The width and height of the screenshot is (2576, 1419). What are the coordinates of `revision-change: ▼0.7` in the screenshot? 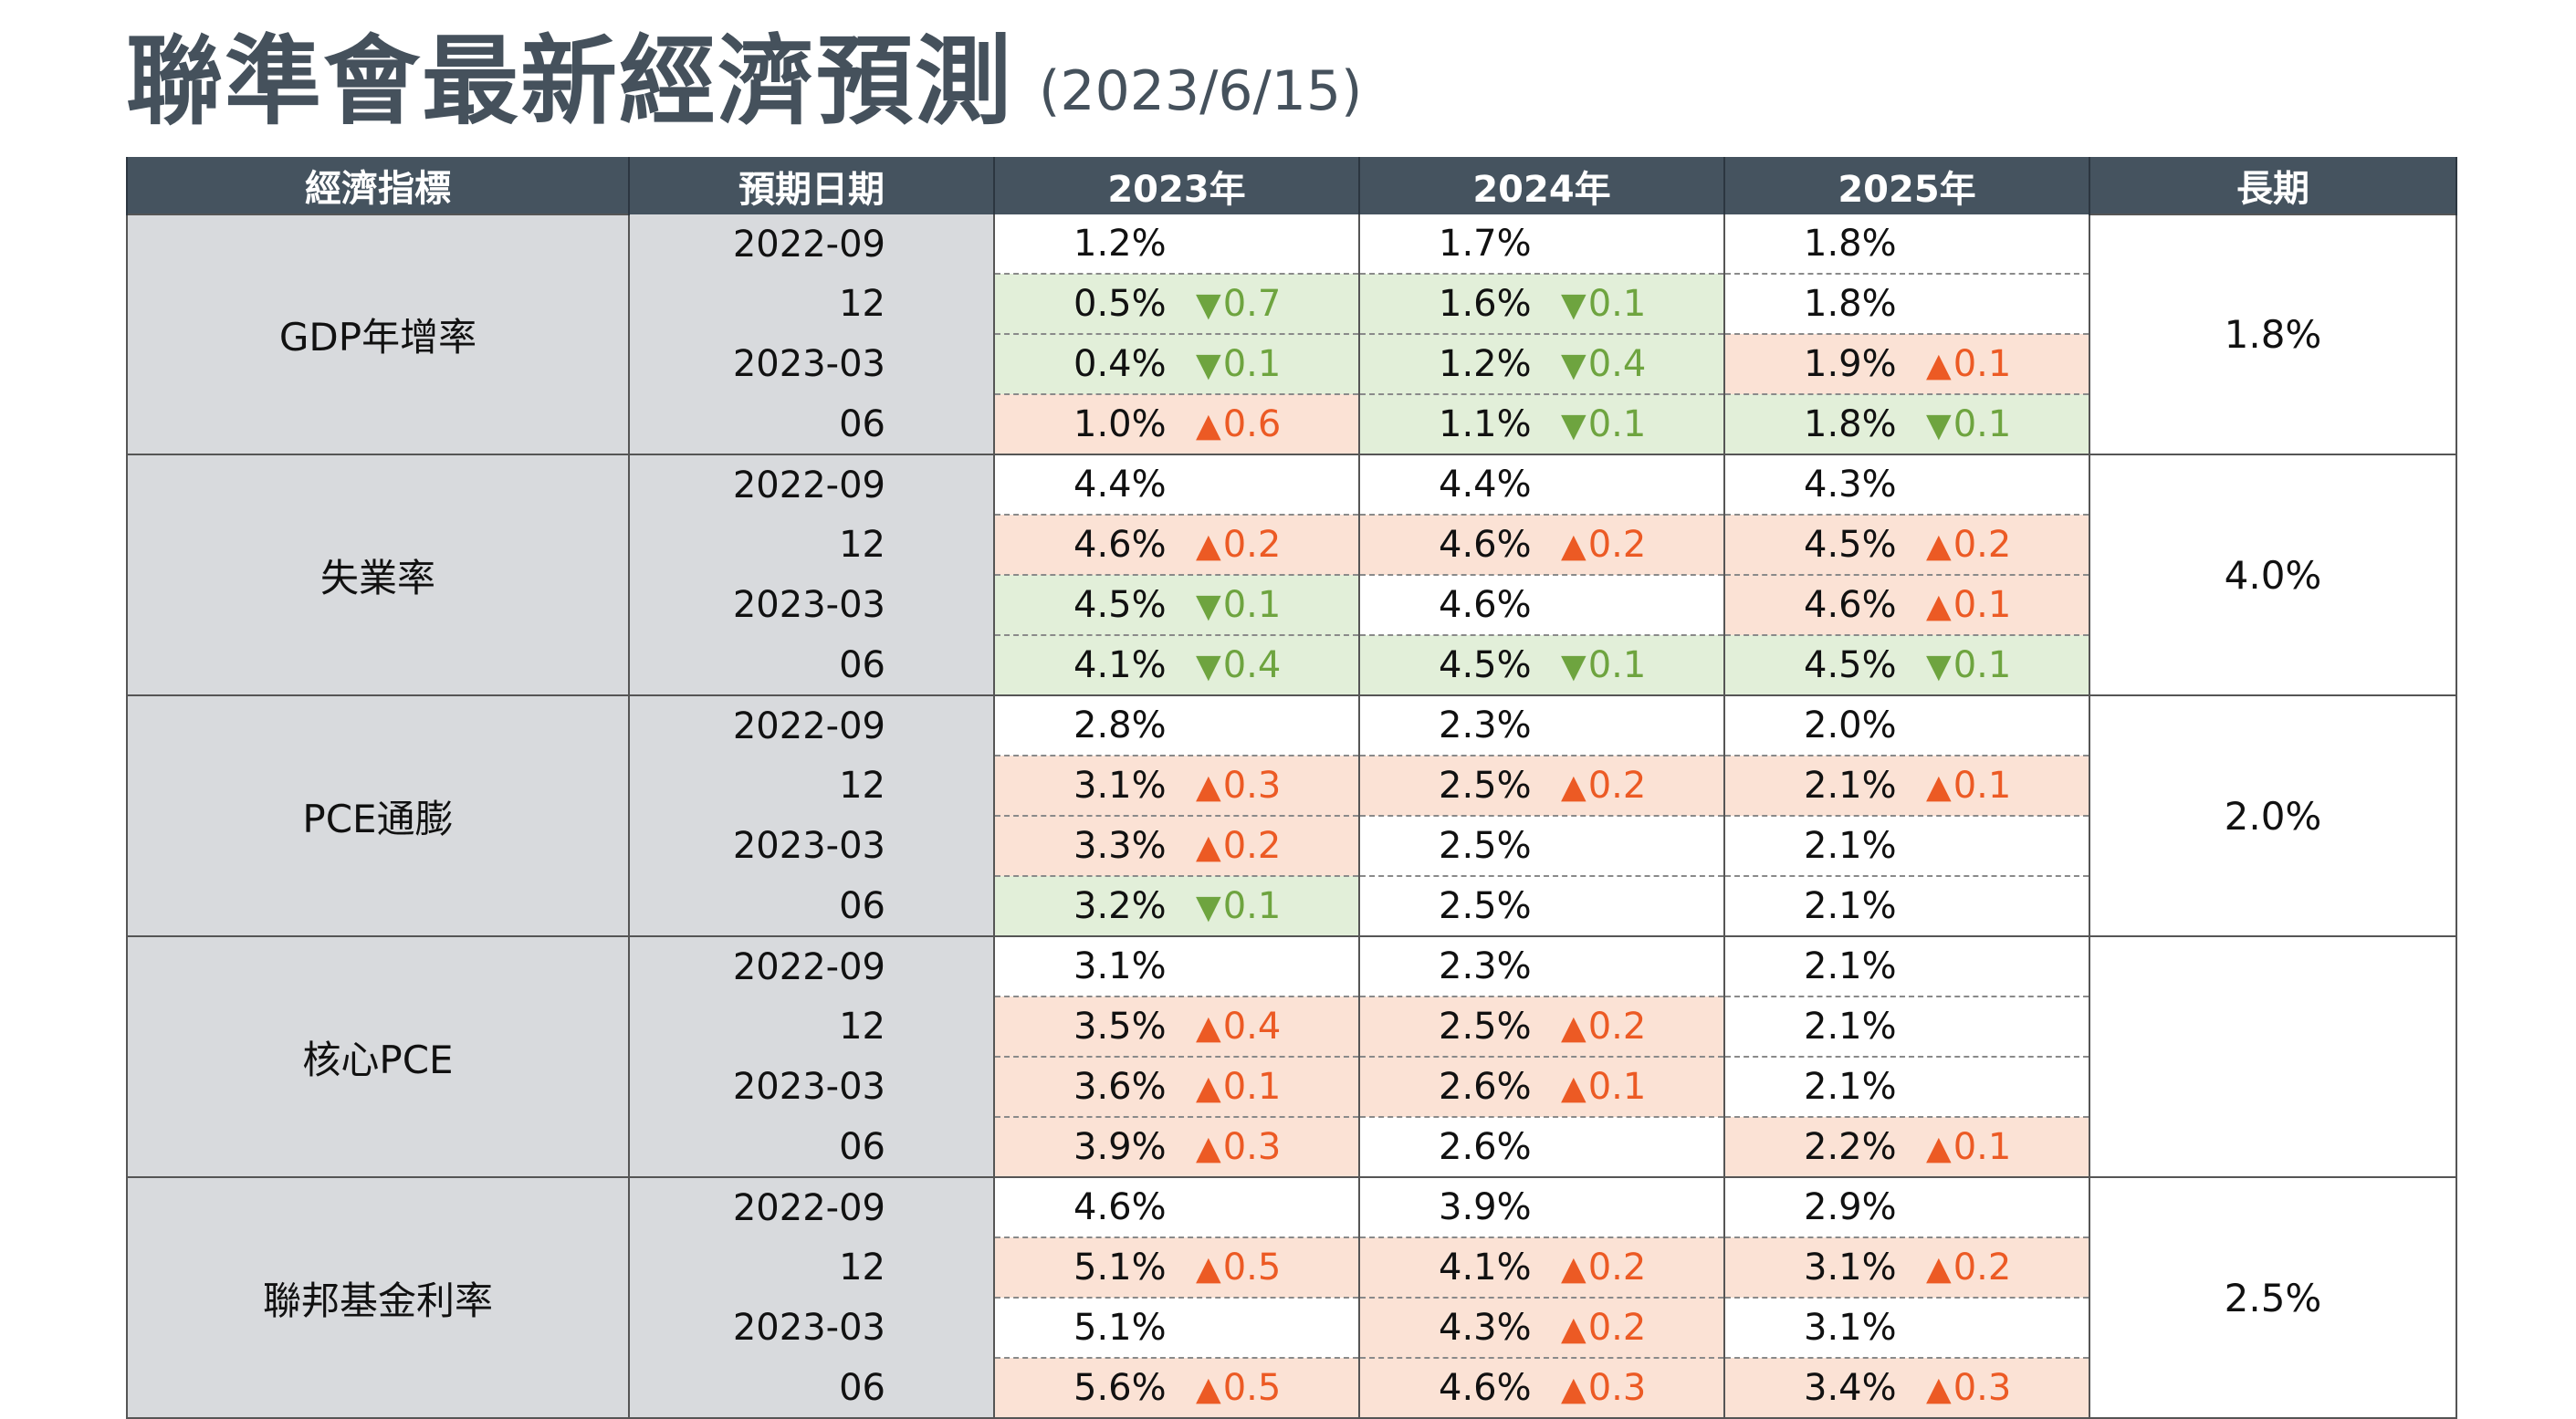 It's located at (1238, 304).